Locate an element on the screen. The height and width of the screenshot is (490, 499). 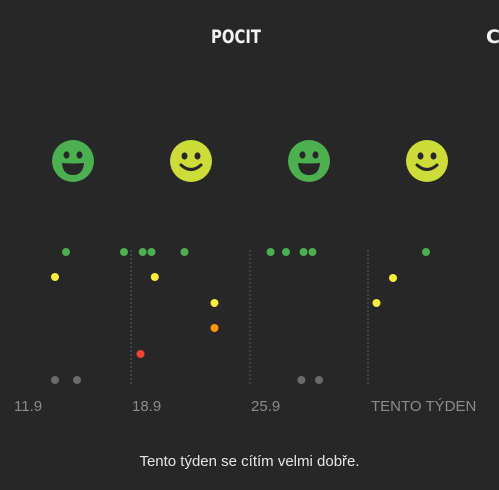
tab-next-partial: C is located at coordinates (492, 37).